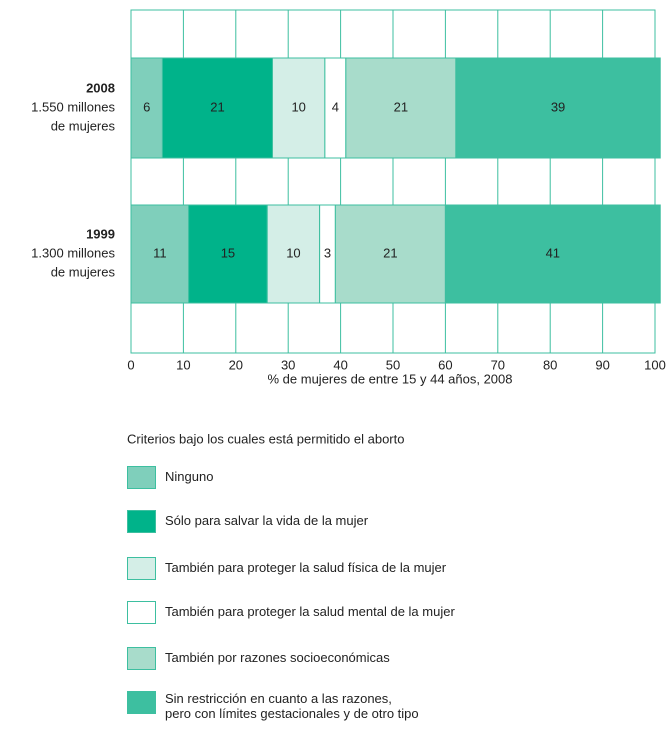 The width and height of the screenshot is (669, 732). What do you see at coordinates (100, 233) in the screenshot?
I see `category-label: 1999` at bounding box center [100, 233].